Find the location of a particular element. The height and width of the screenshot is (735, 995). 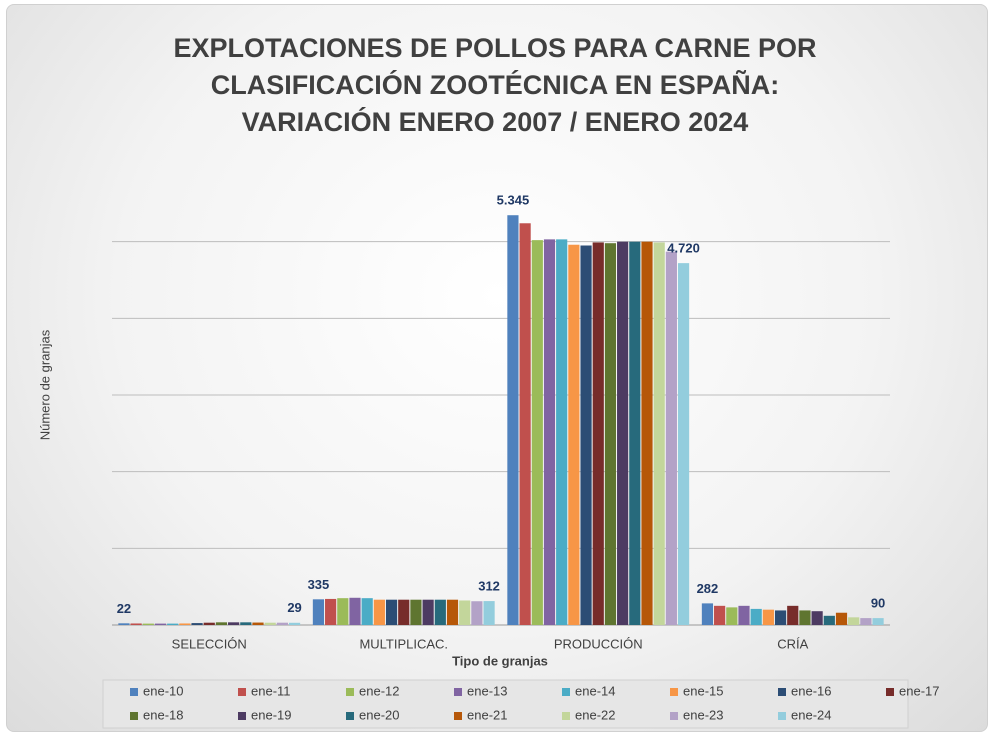

data-label: 282 is located at coordinates (708, 588).